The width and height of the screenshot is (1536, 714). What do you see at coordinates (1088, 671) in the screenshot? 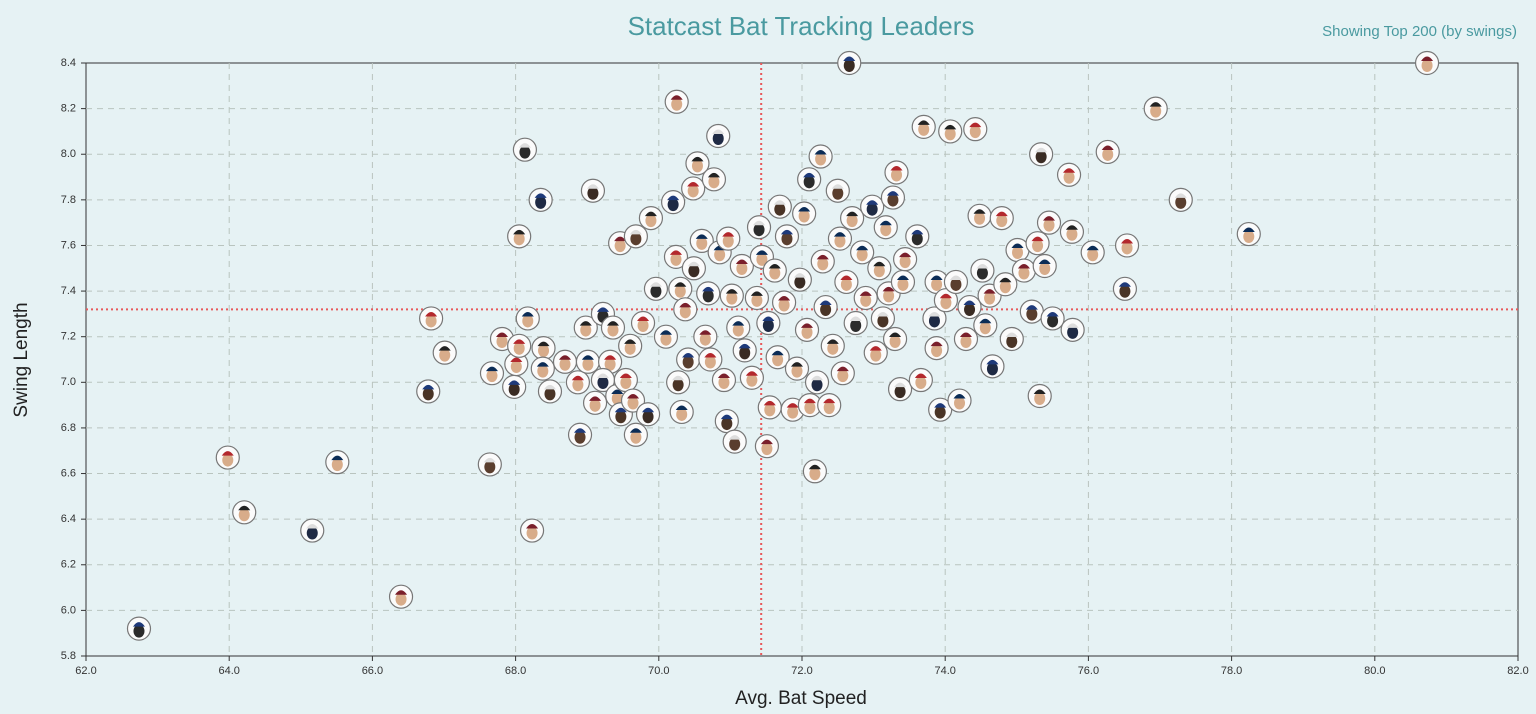
I see `x-tick-label: 76.0` at bounding box center [1088, 671].